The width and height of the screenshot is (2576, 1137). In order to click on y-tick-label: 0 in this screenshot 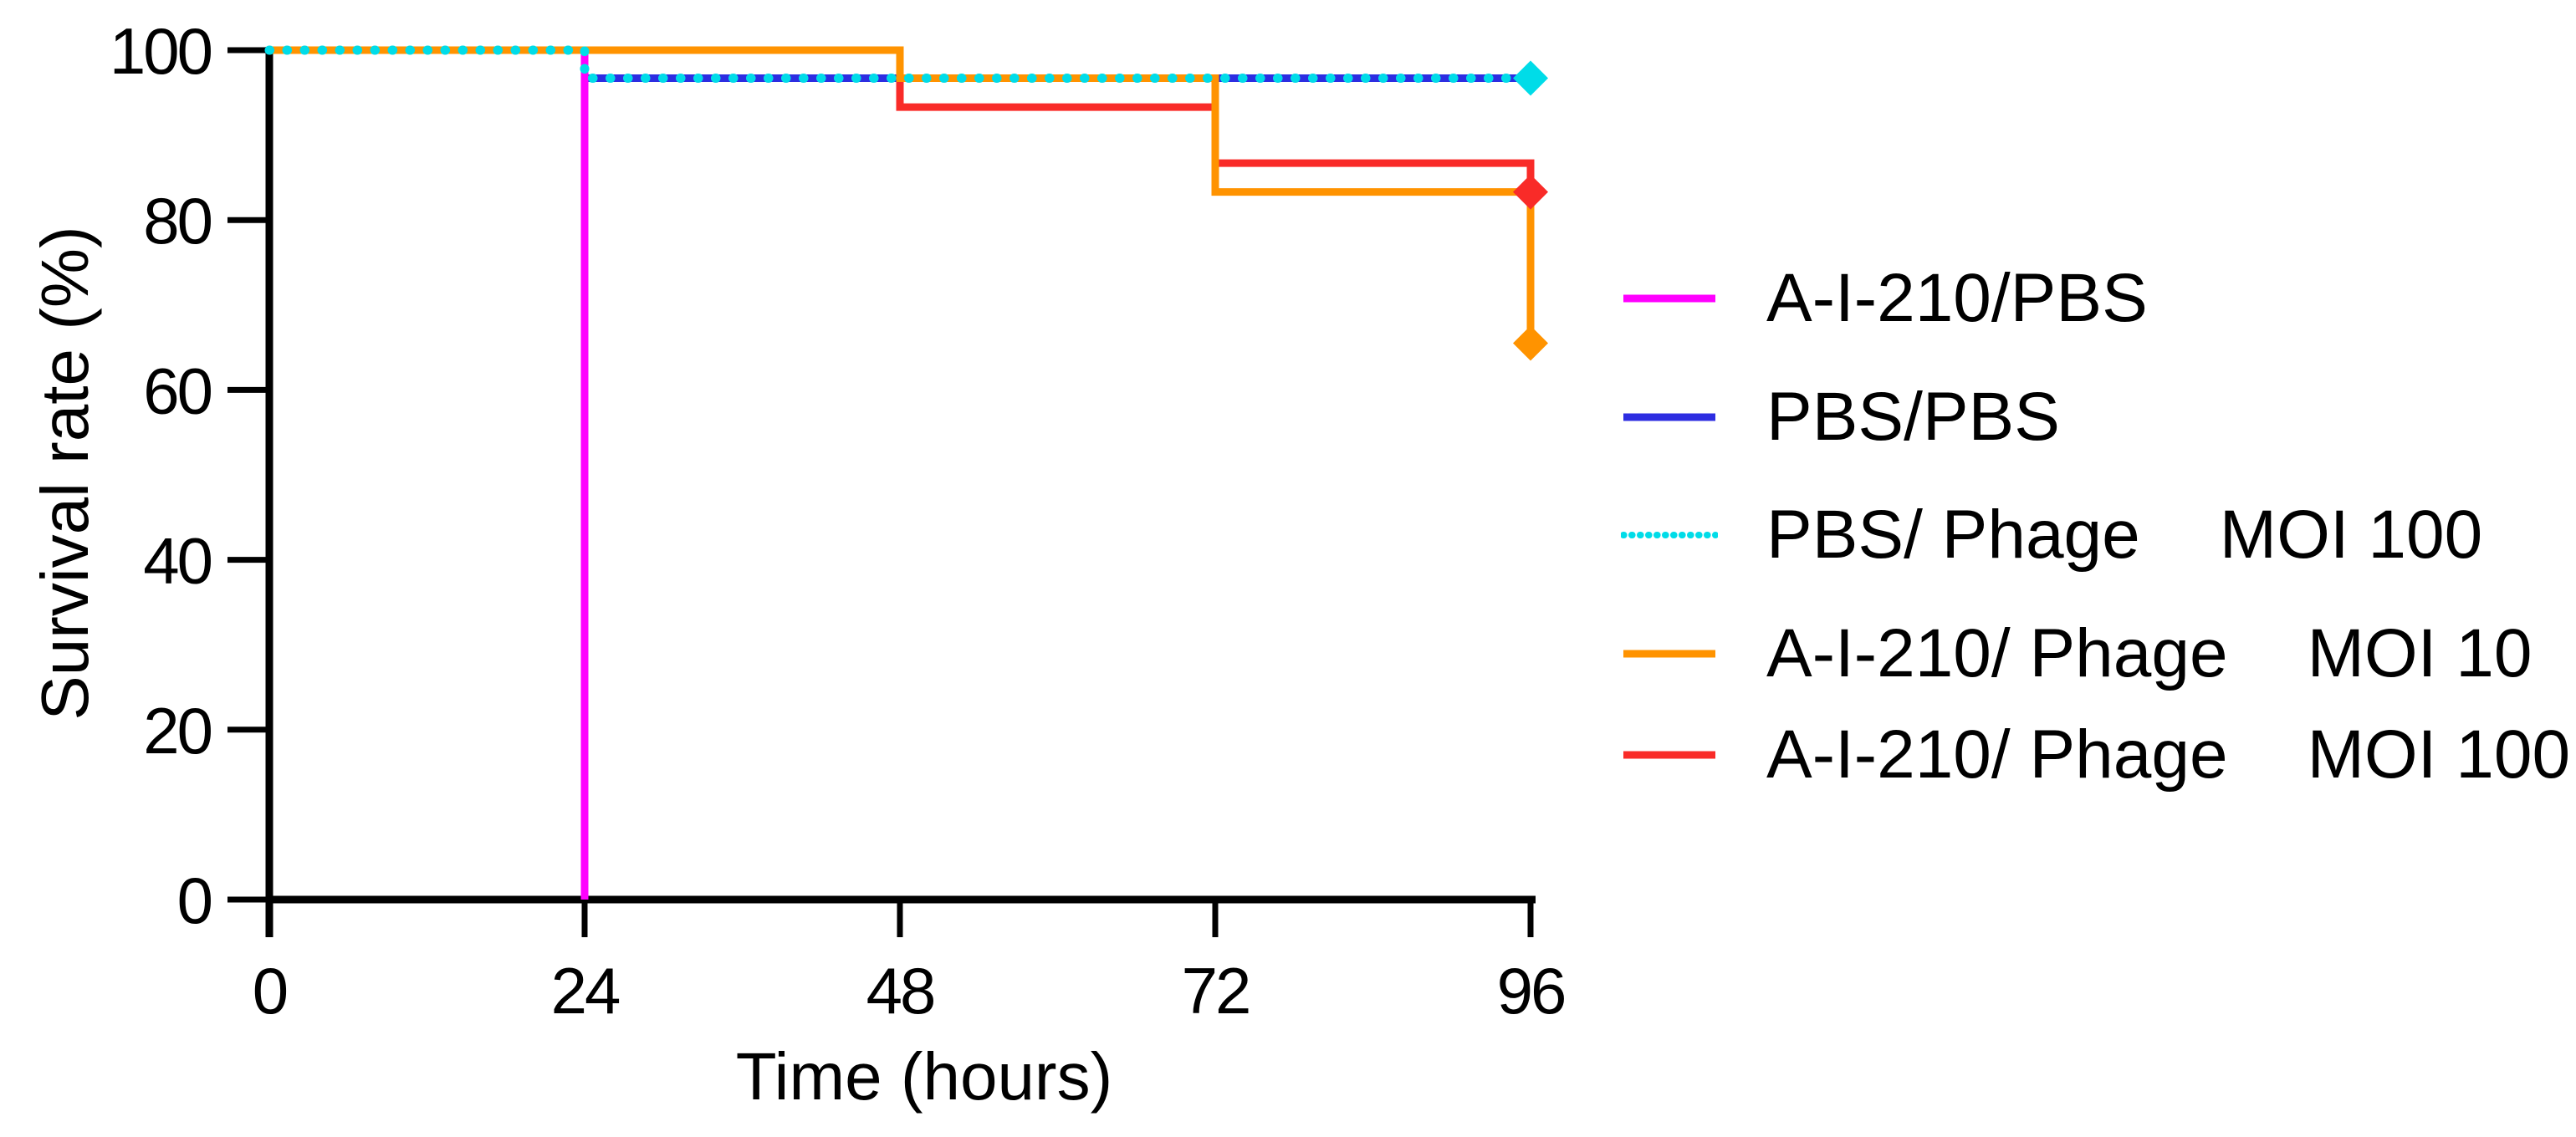, I will do `click(194, 900)`.